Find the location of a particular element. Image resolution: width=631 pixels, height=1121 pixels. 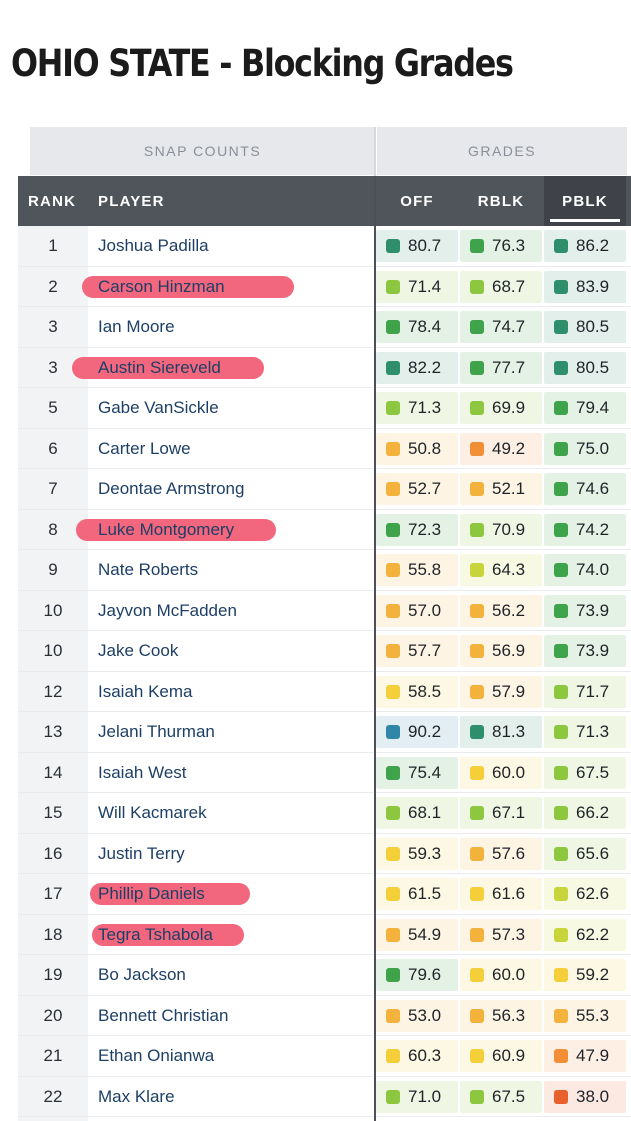

grades-header: GRADES is located at coordinates (502, 151).